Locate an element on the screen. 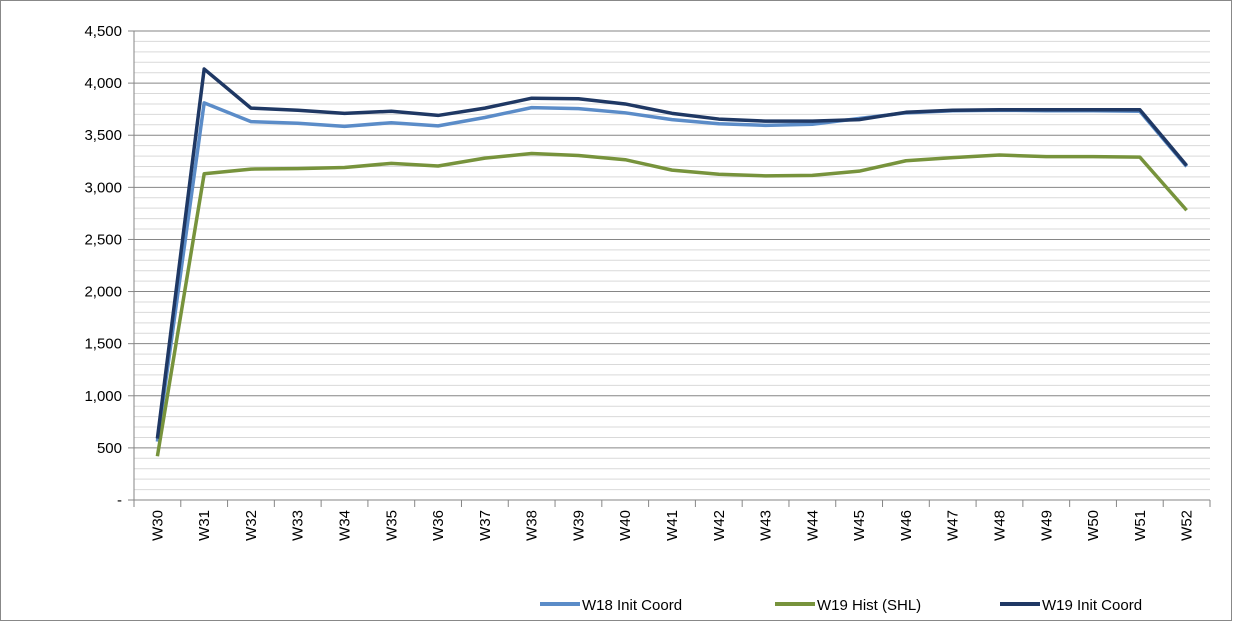 This screenshot has height=622, width=1233. x-tick-label: W30 is located at coordinates (157, 525).